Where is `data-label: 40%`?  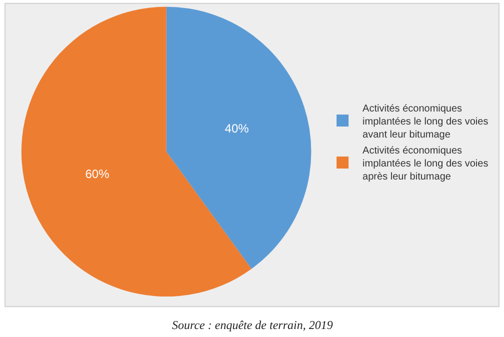
data-label: 40% is located at coordinates (237, 129).